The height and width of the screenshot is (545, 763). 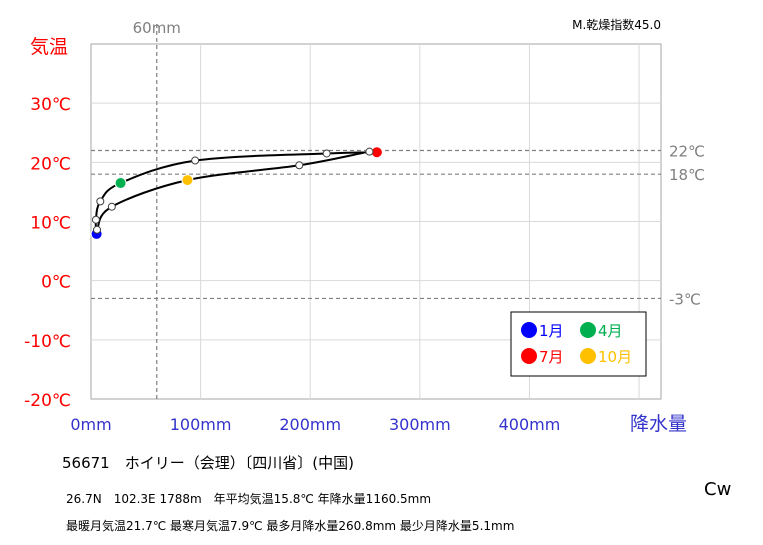 What do you see at coordinates (687, 152) in the screenshot?
I see `reference-label-temperature: 22℃` at bounding box center [687, 152].